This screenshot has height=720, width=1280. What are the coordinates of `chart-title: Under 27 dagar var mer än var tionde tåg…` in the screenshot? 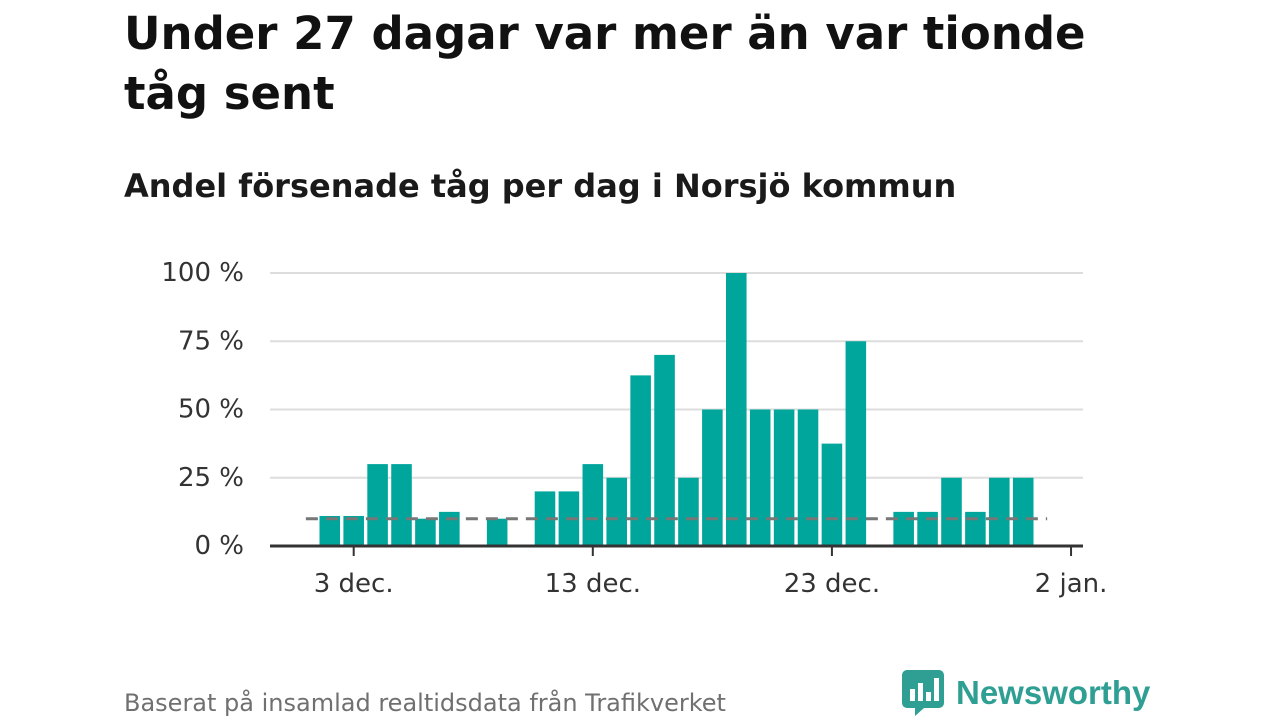 It's located at (605, 63).